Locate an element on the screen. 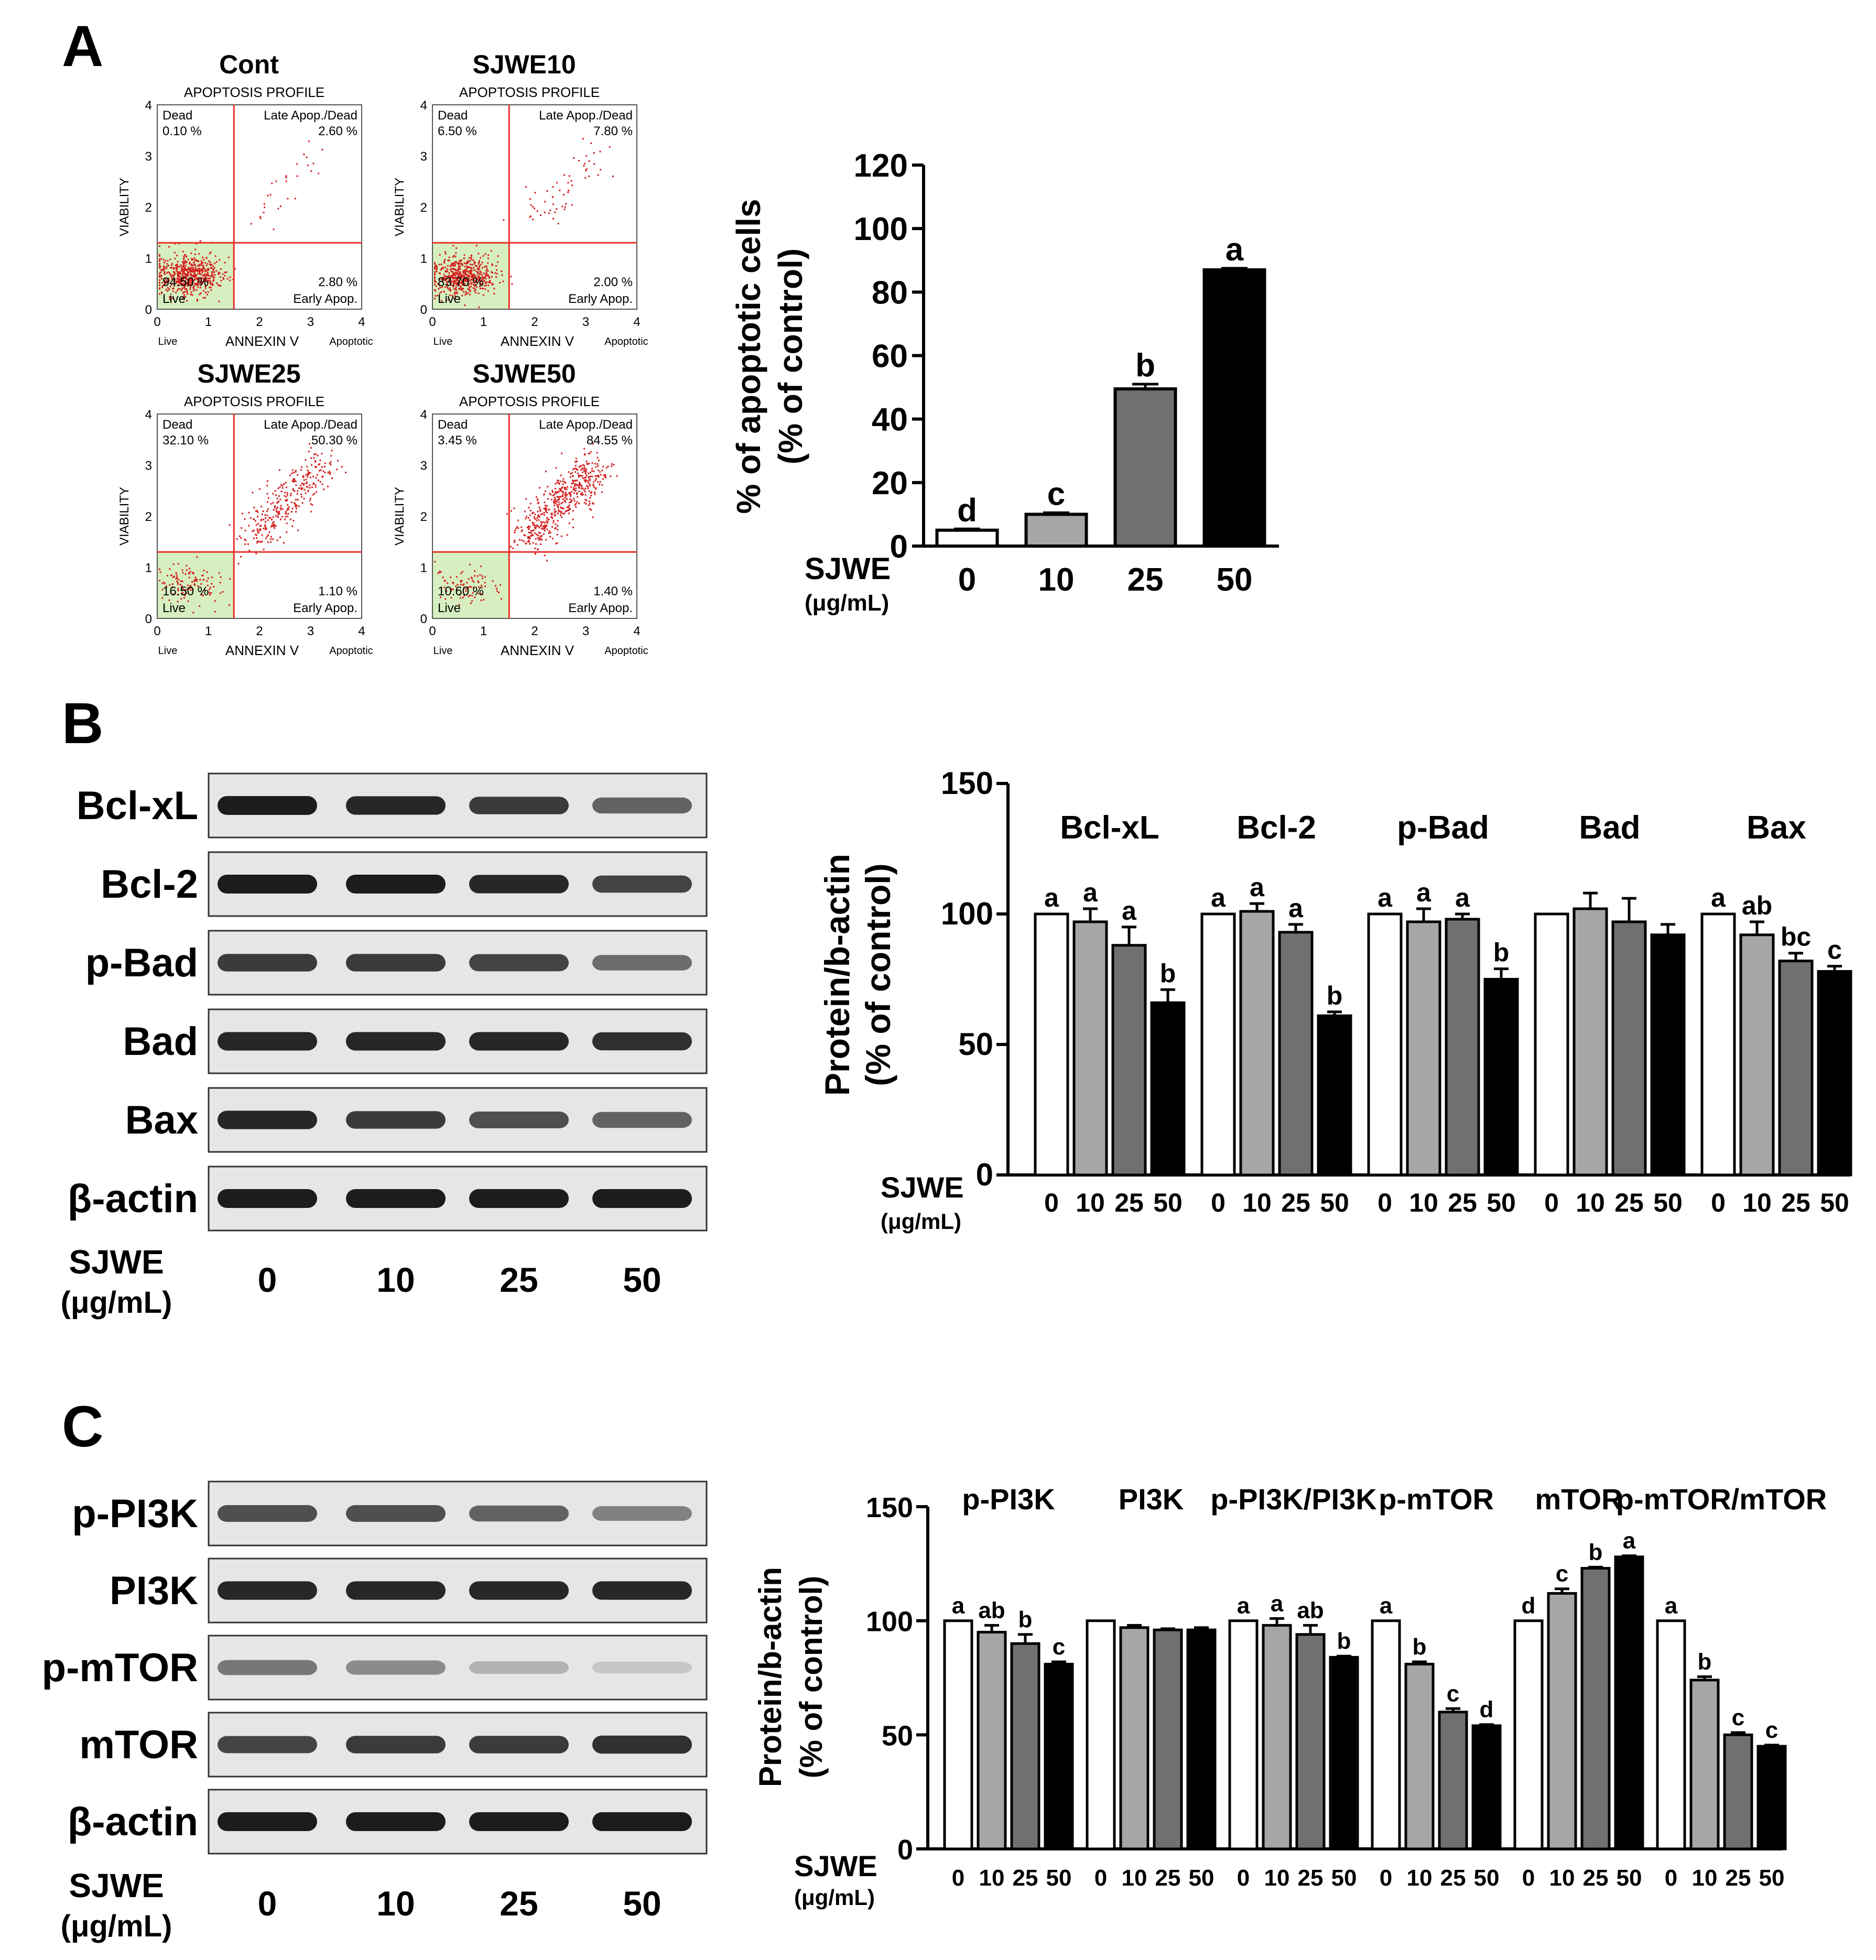 The height and width of the screenshot is (1960, 1876). quadrant-label-live: Live is located at coordinates (174, 608).